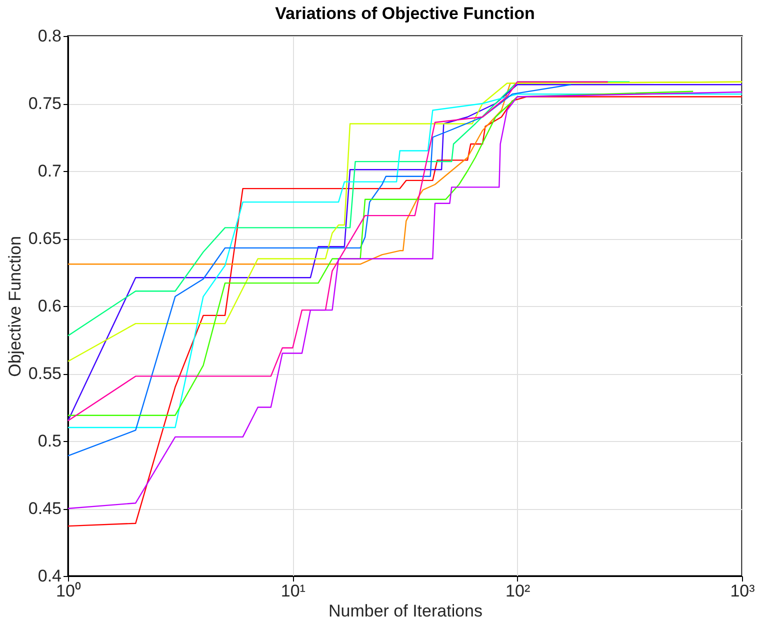  What do you see at coordinates (45, 373) in the screenshot?
I see `y-tick-label: 0.55` at bounding box center [45, 373].